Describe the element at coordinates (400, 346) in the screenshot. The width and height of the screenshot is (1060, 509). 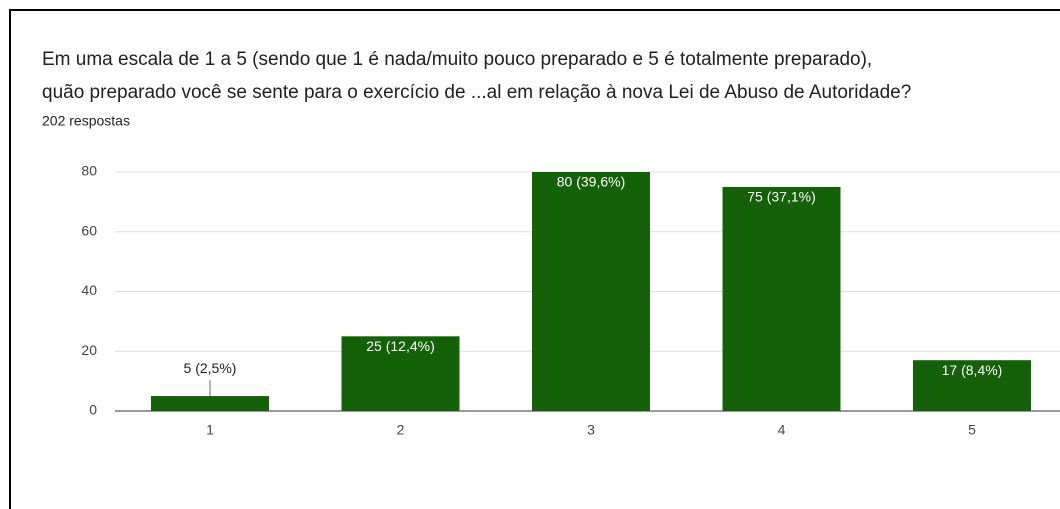
I see `data-label: 25 (12,4%)` at that location.